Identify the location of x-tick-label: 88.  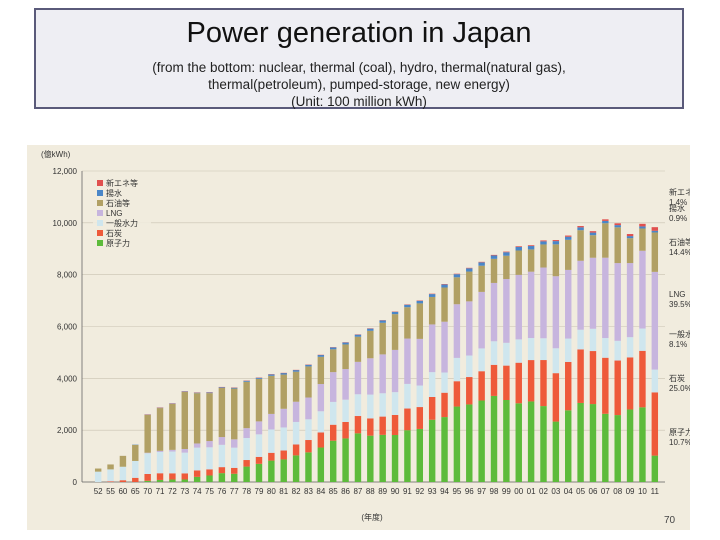
(370, 491).